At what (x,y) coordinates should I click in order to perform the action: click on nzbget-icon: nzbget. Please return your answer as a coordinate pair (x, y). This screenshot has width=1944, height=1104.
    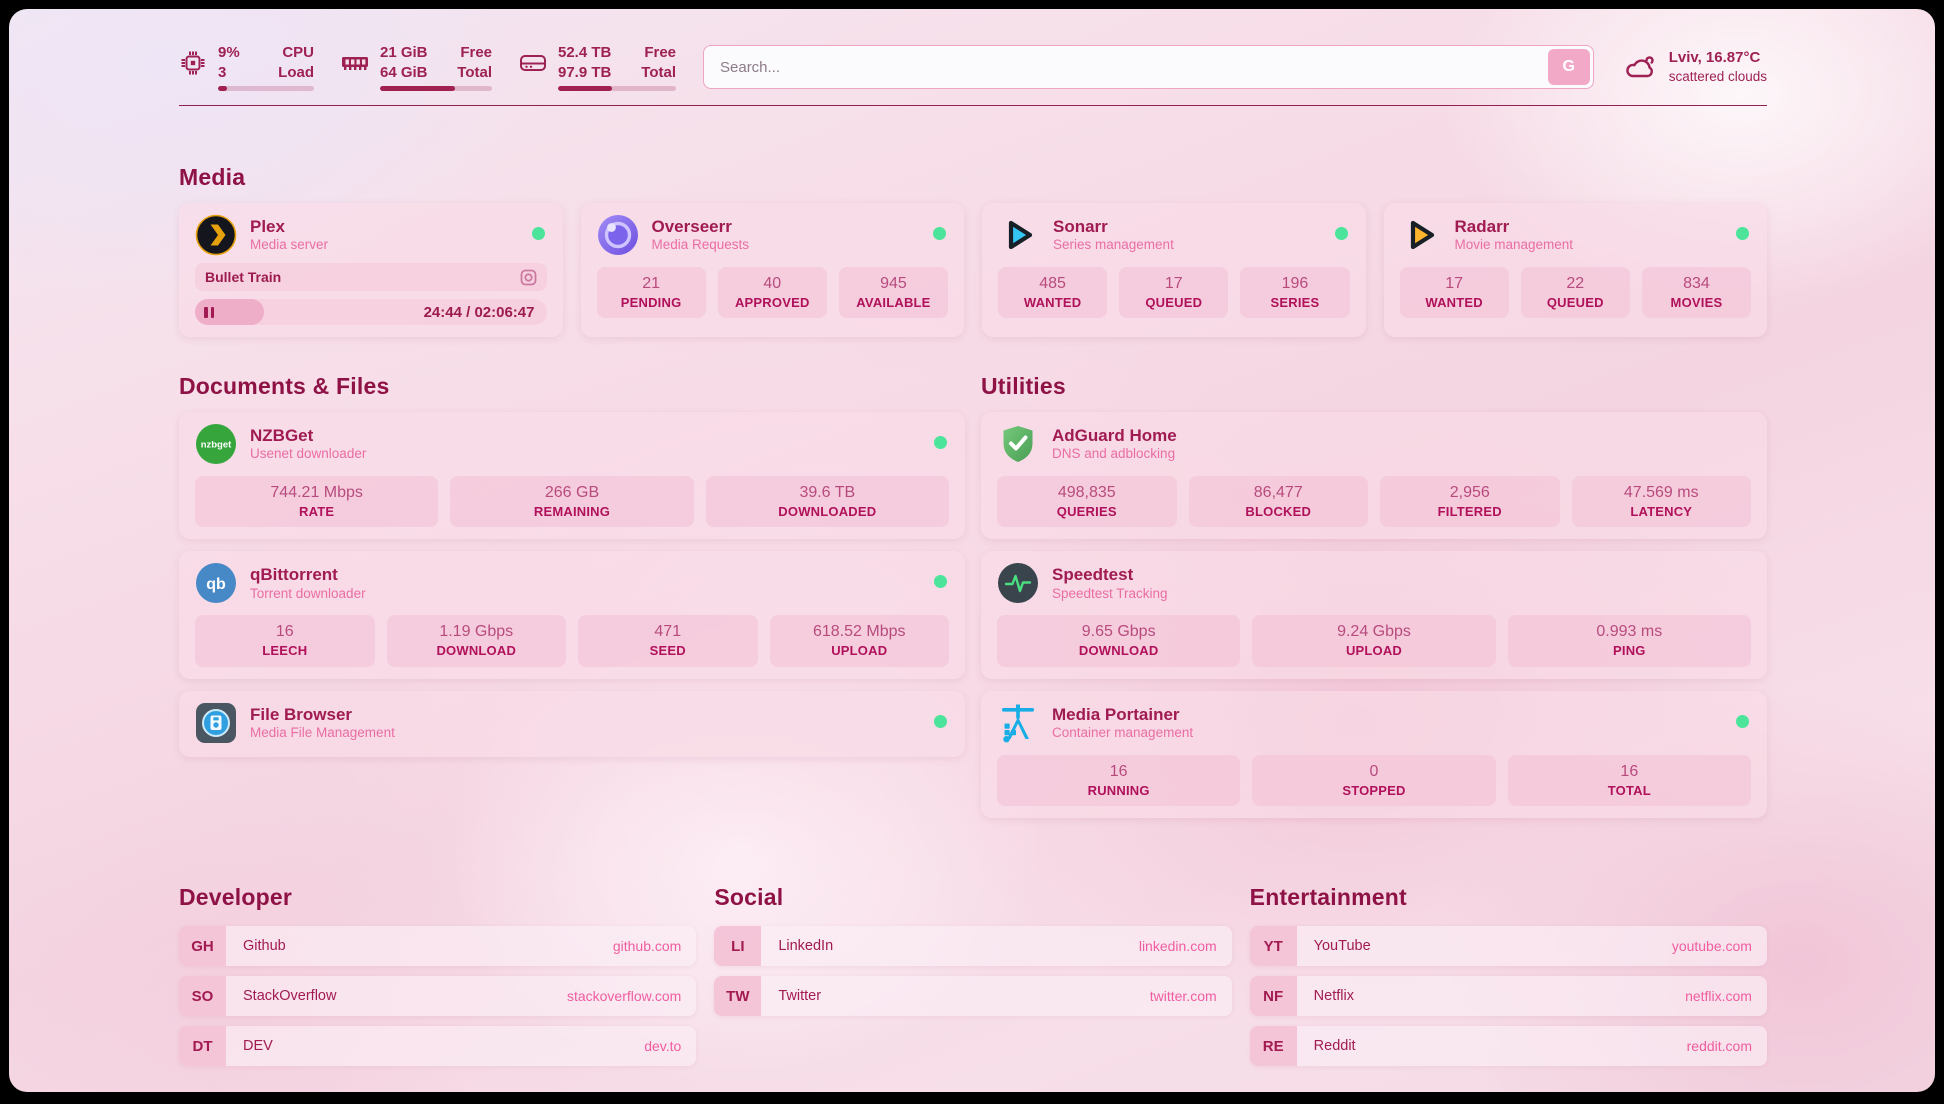
    Looking at the image, I should click on (216, 444).